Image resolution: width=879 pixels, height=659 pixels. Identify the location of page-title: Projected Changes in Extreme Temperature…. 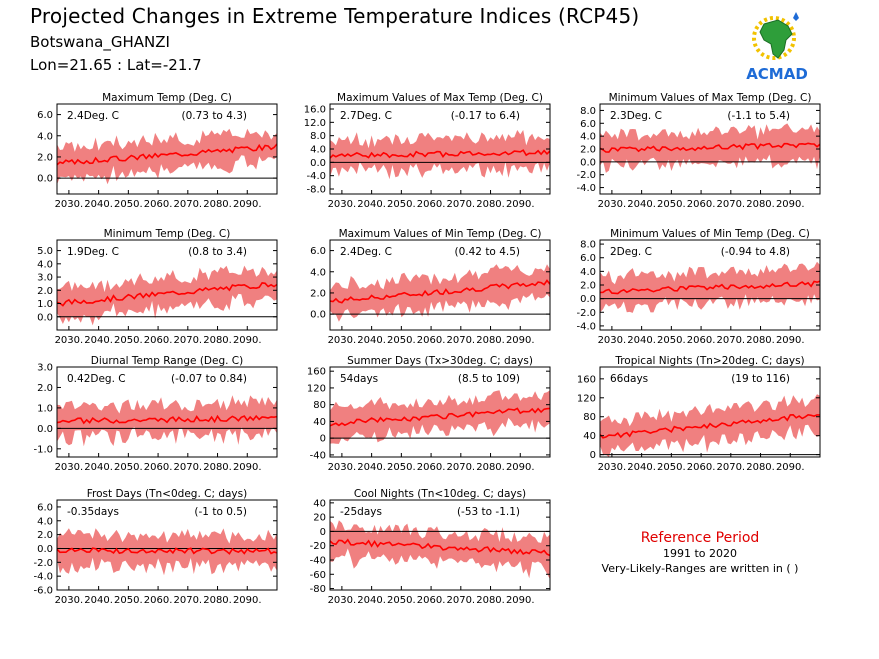
(335, 16).